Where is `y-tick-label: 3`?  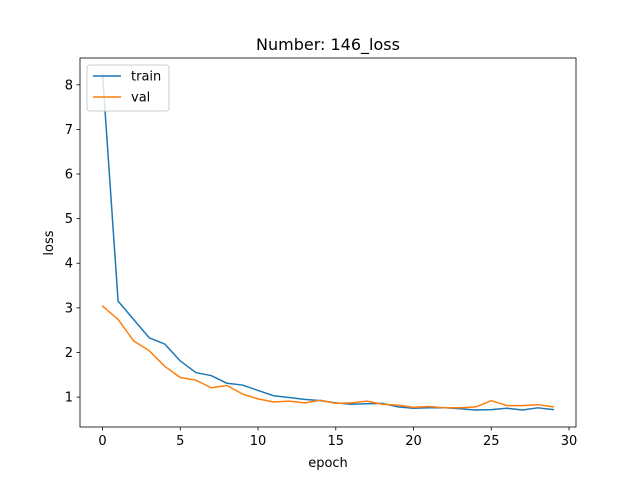
y-tick-label: 3 is located at coordinates (69, 308).